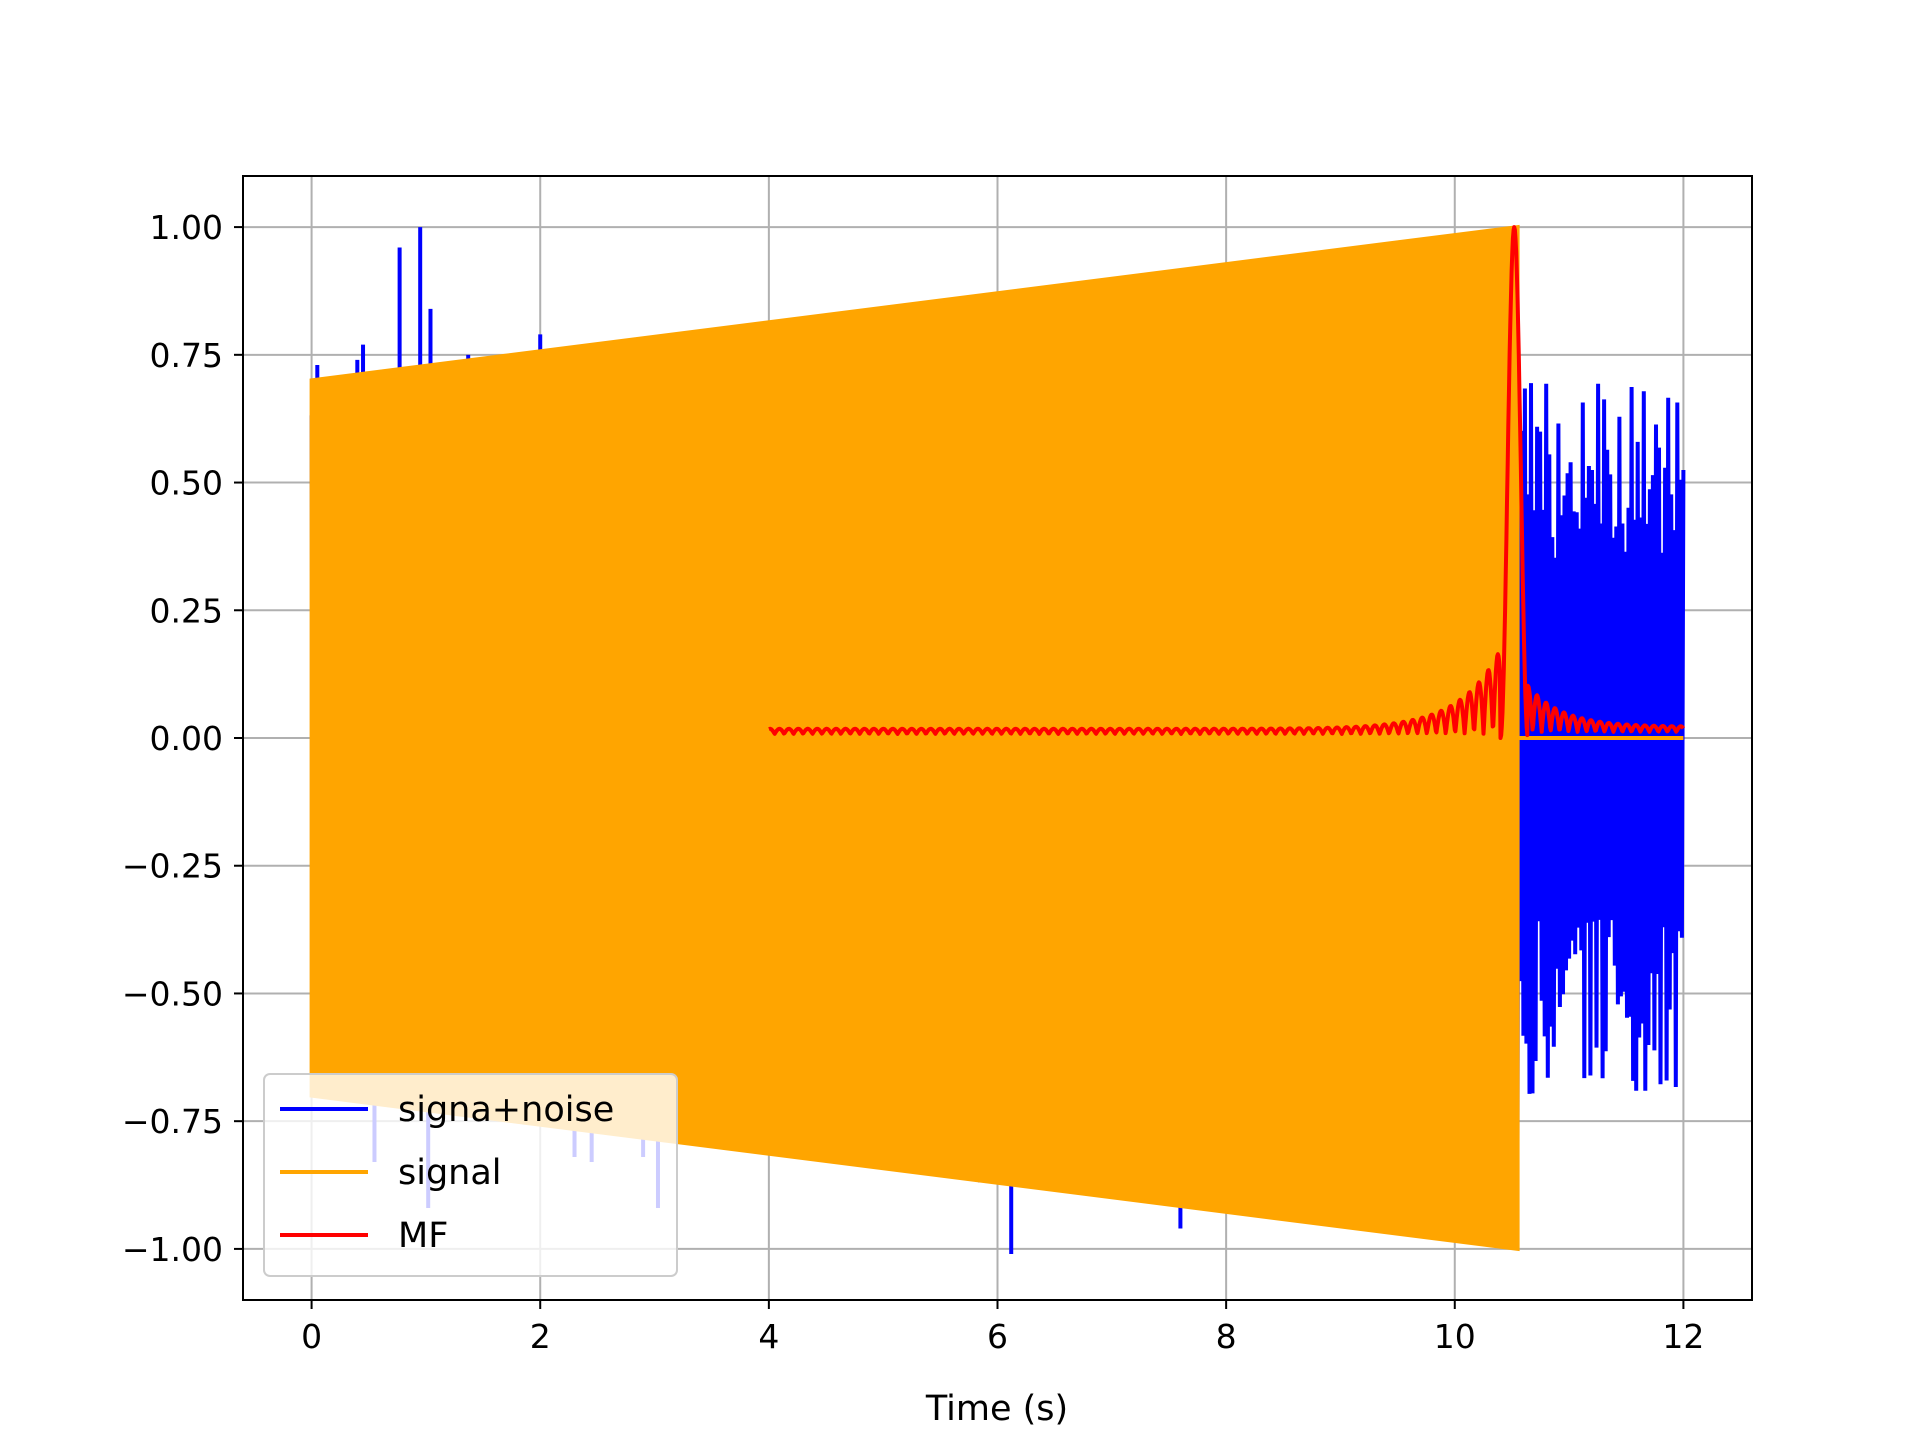  Describe the element at coordinates (540, 1336) in the screenshot. I see `x-tick-label: 2` at that location.